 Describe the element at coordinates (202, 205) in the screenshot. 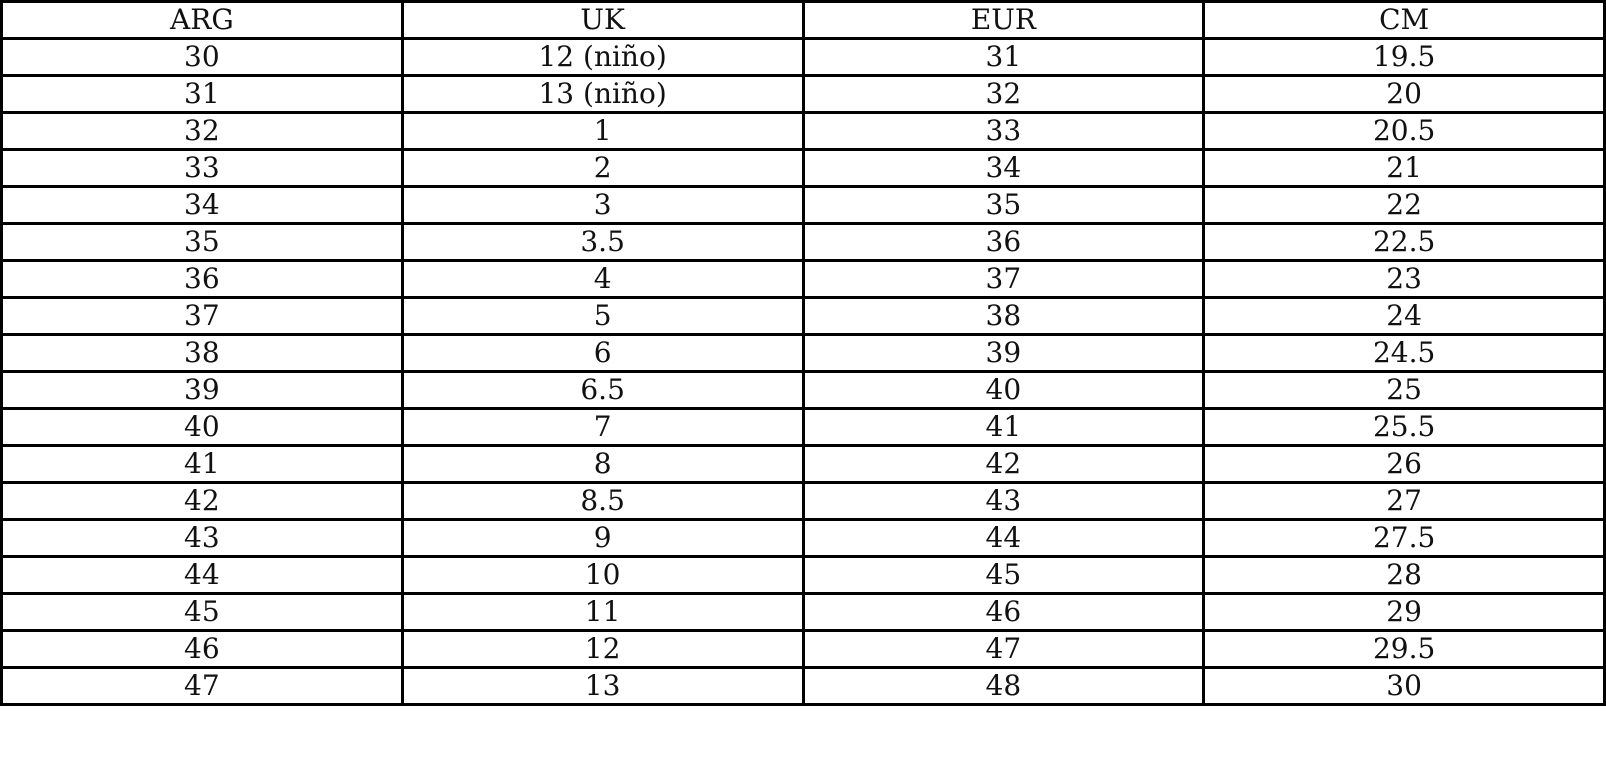

I see `cell-arg: 34` at that location.